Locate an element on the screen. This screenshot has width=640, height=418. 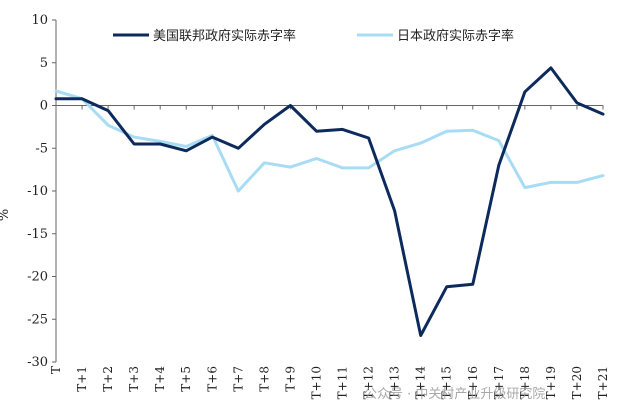
x-tick-label: T+3 is located at coordinates (134, 379).